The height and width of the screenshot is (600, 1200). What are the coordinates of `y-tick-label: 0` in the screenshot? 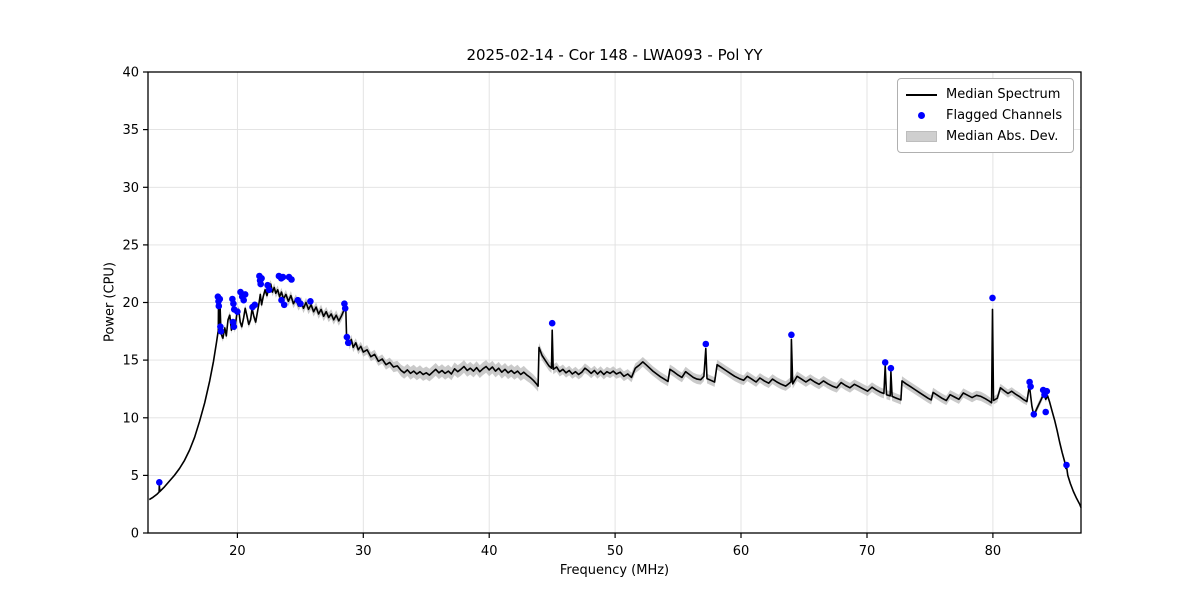 It's located at (135, 534).